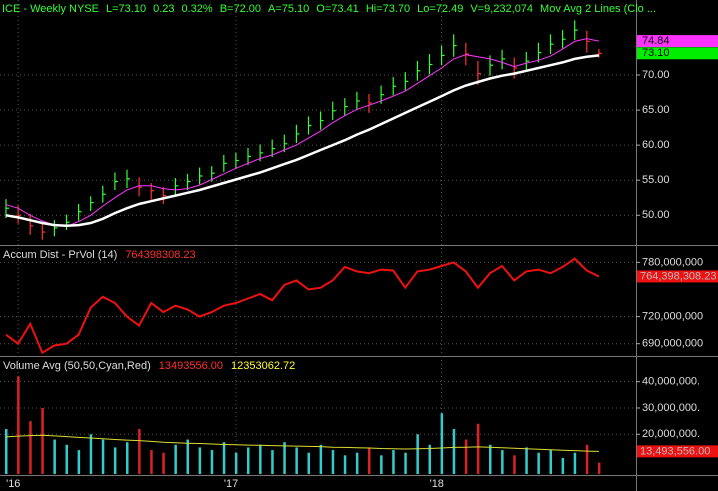 The width and height of the screenshot is (718, 491). What do you see at coordinates (656, 110) in the screenshot?
I see `y-tick-label: 65.00` at bounding box center [656, 110].